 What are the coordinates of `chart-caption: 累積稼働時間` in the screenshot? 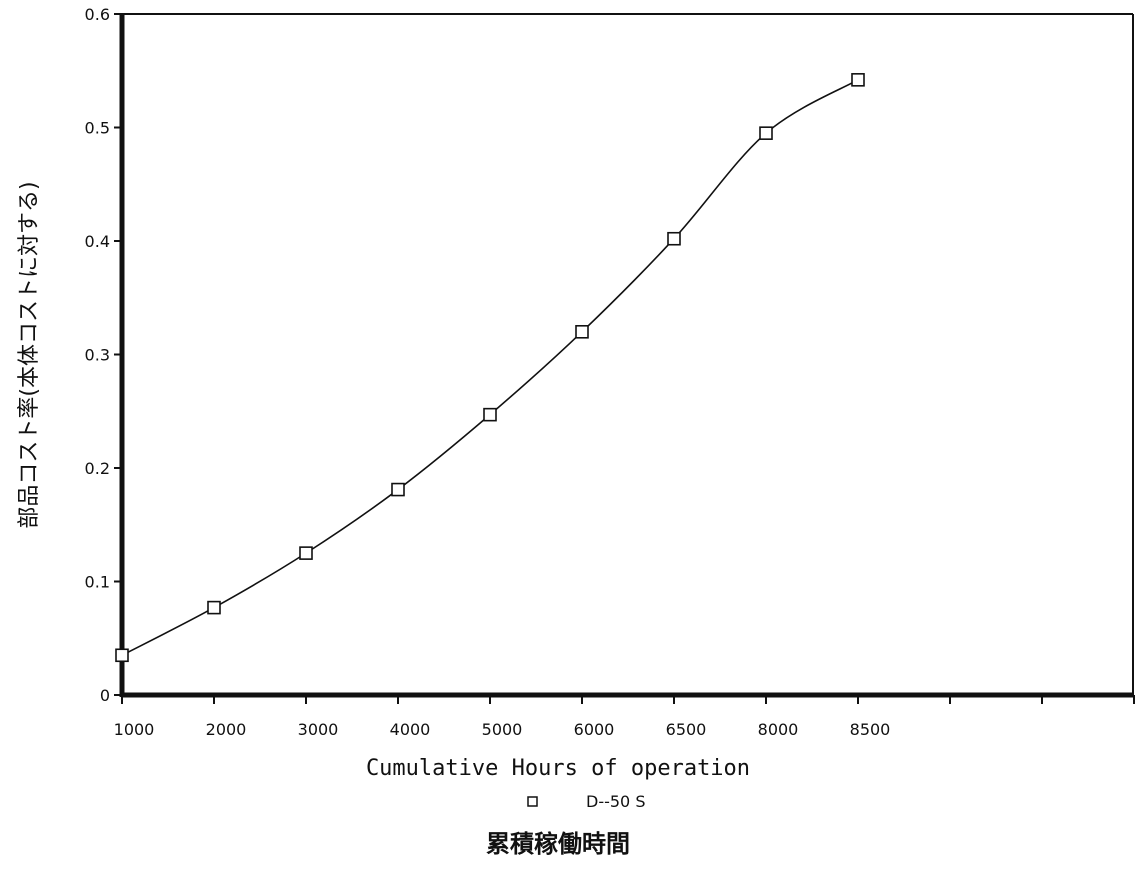 It's located at (558, 843).